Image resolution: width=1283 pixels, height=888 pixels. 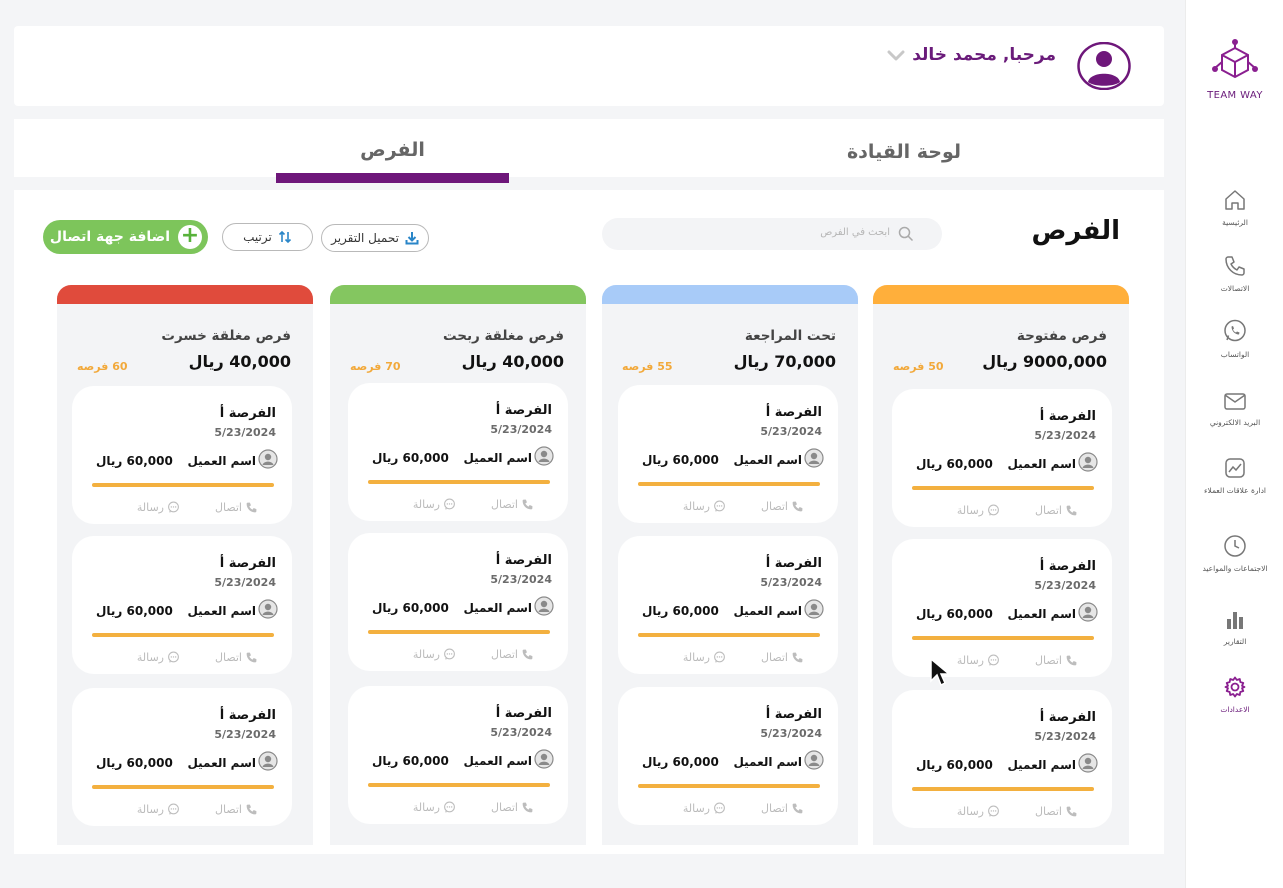 I want to click on column-count: 50 فرصه, so click(x=918, y=366).